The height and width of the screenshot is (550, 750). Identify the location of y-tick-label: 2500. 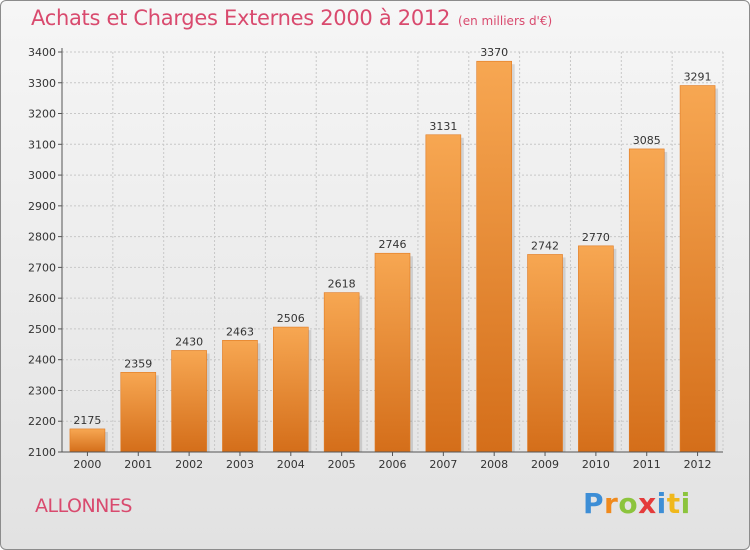
(42, 329).